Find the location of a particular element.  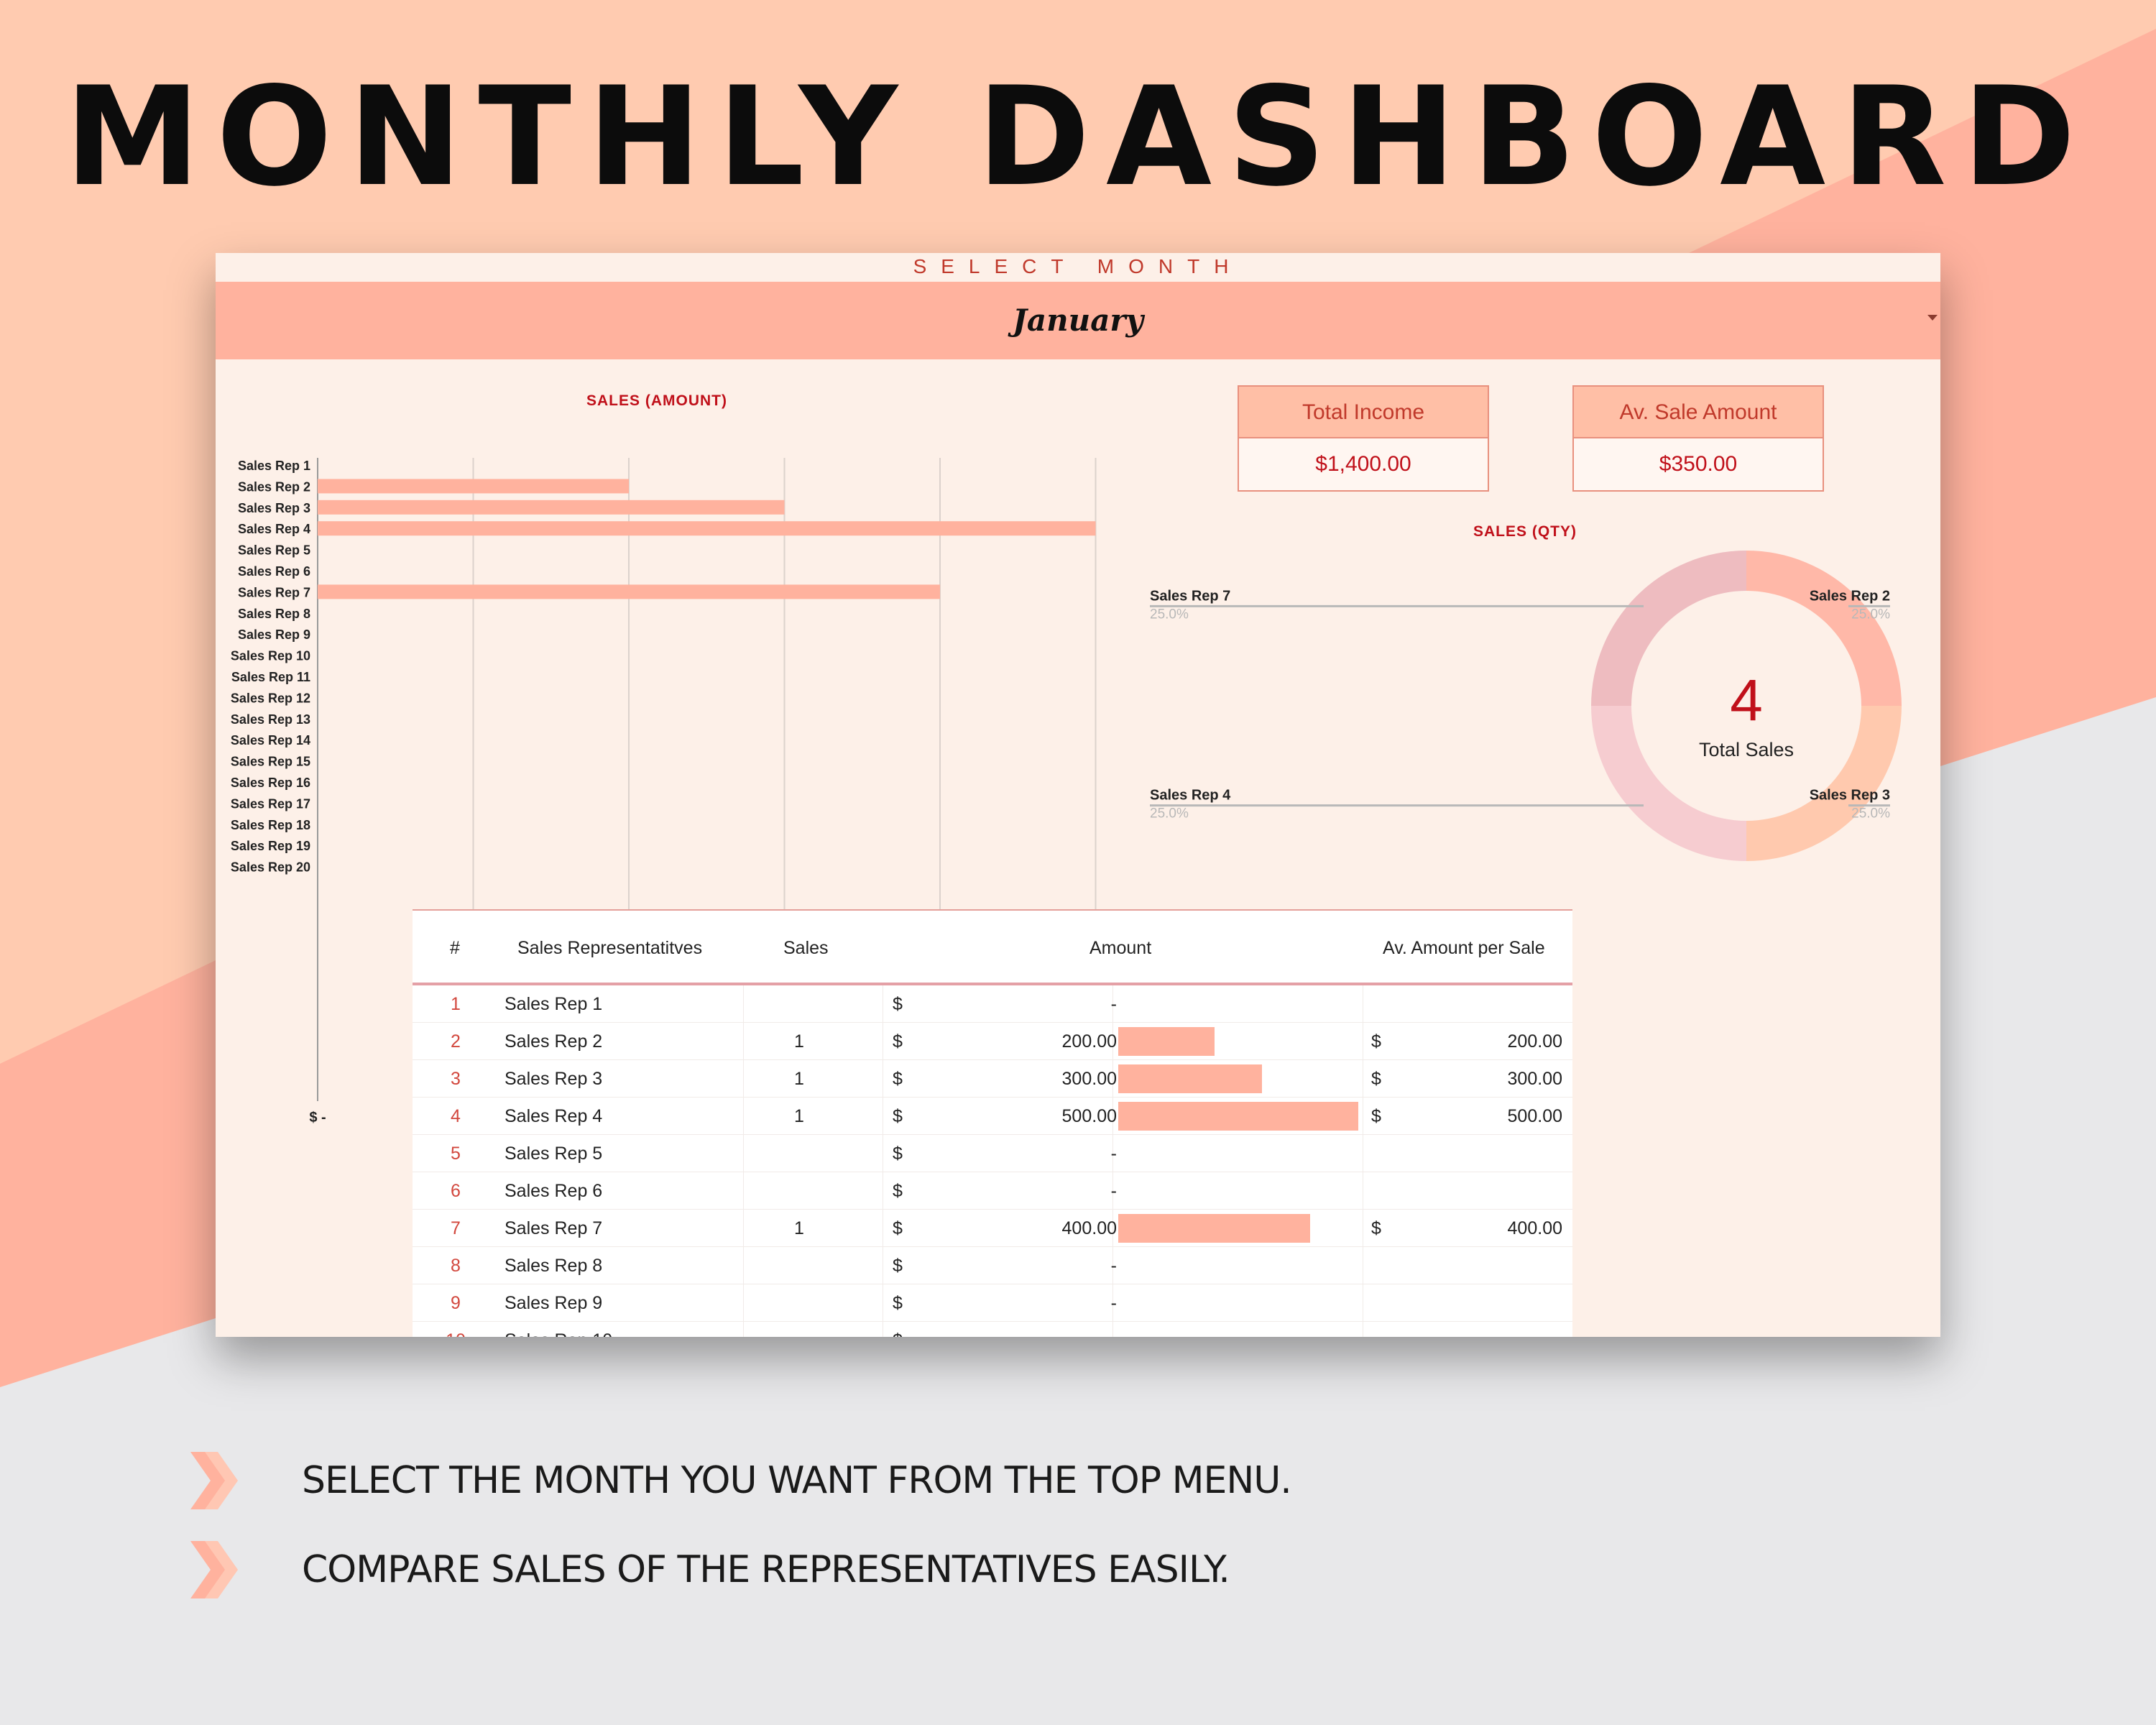

row-number: 10 is located at coordinates (455, 1333).